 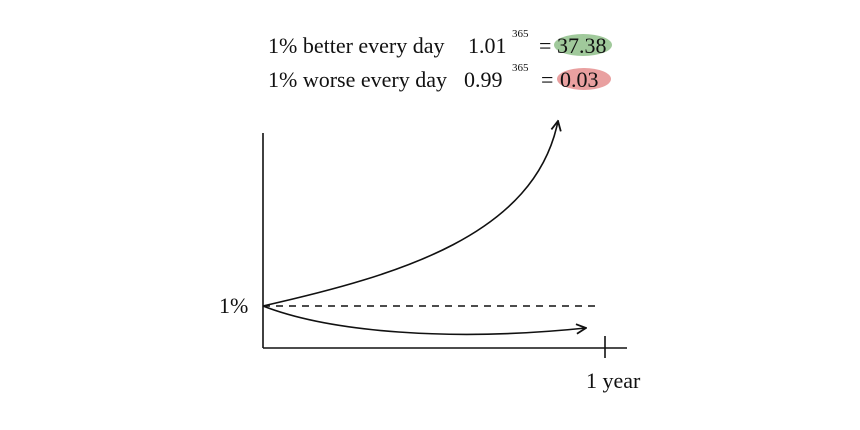 I want to click on result: 0.03, so click(x=579, y=79).